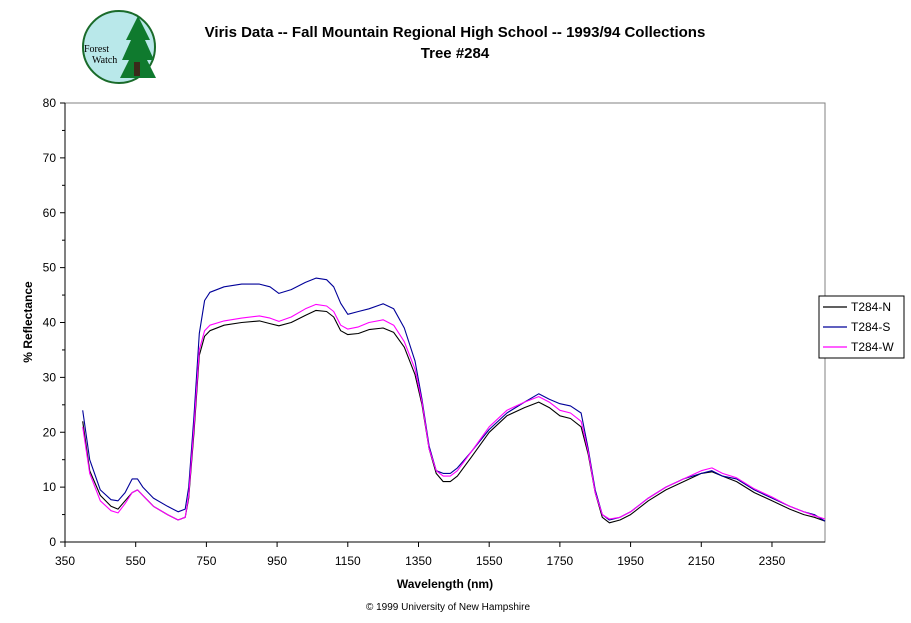 This screenshot has width=911, height=623. Describe the element at coordinates (772, 561) in the screenshot. I see `x-tick-label: 2350` at that location.